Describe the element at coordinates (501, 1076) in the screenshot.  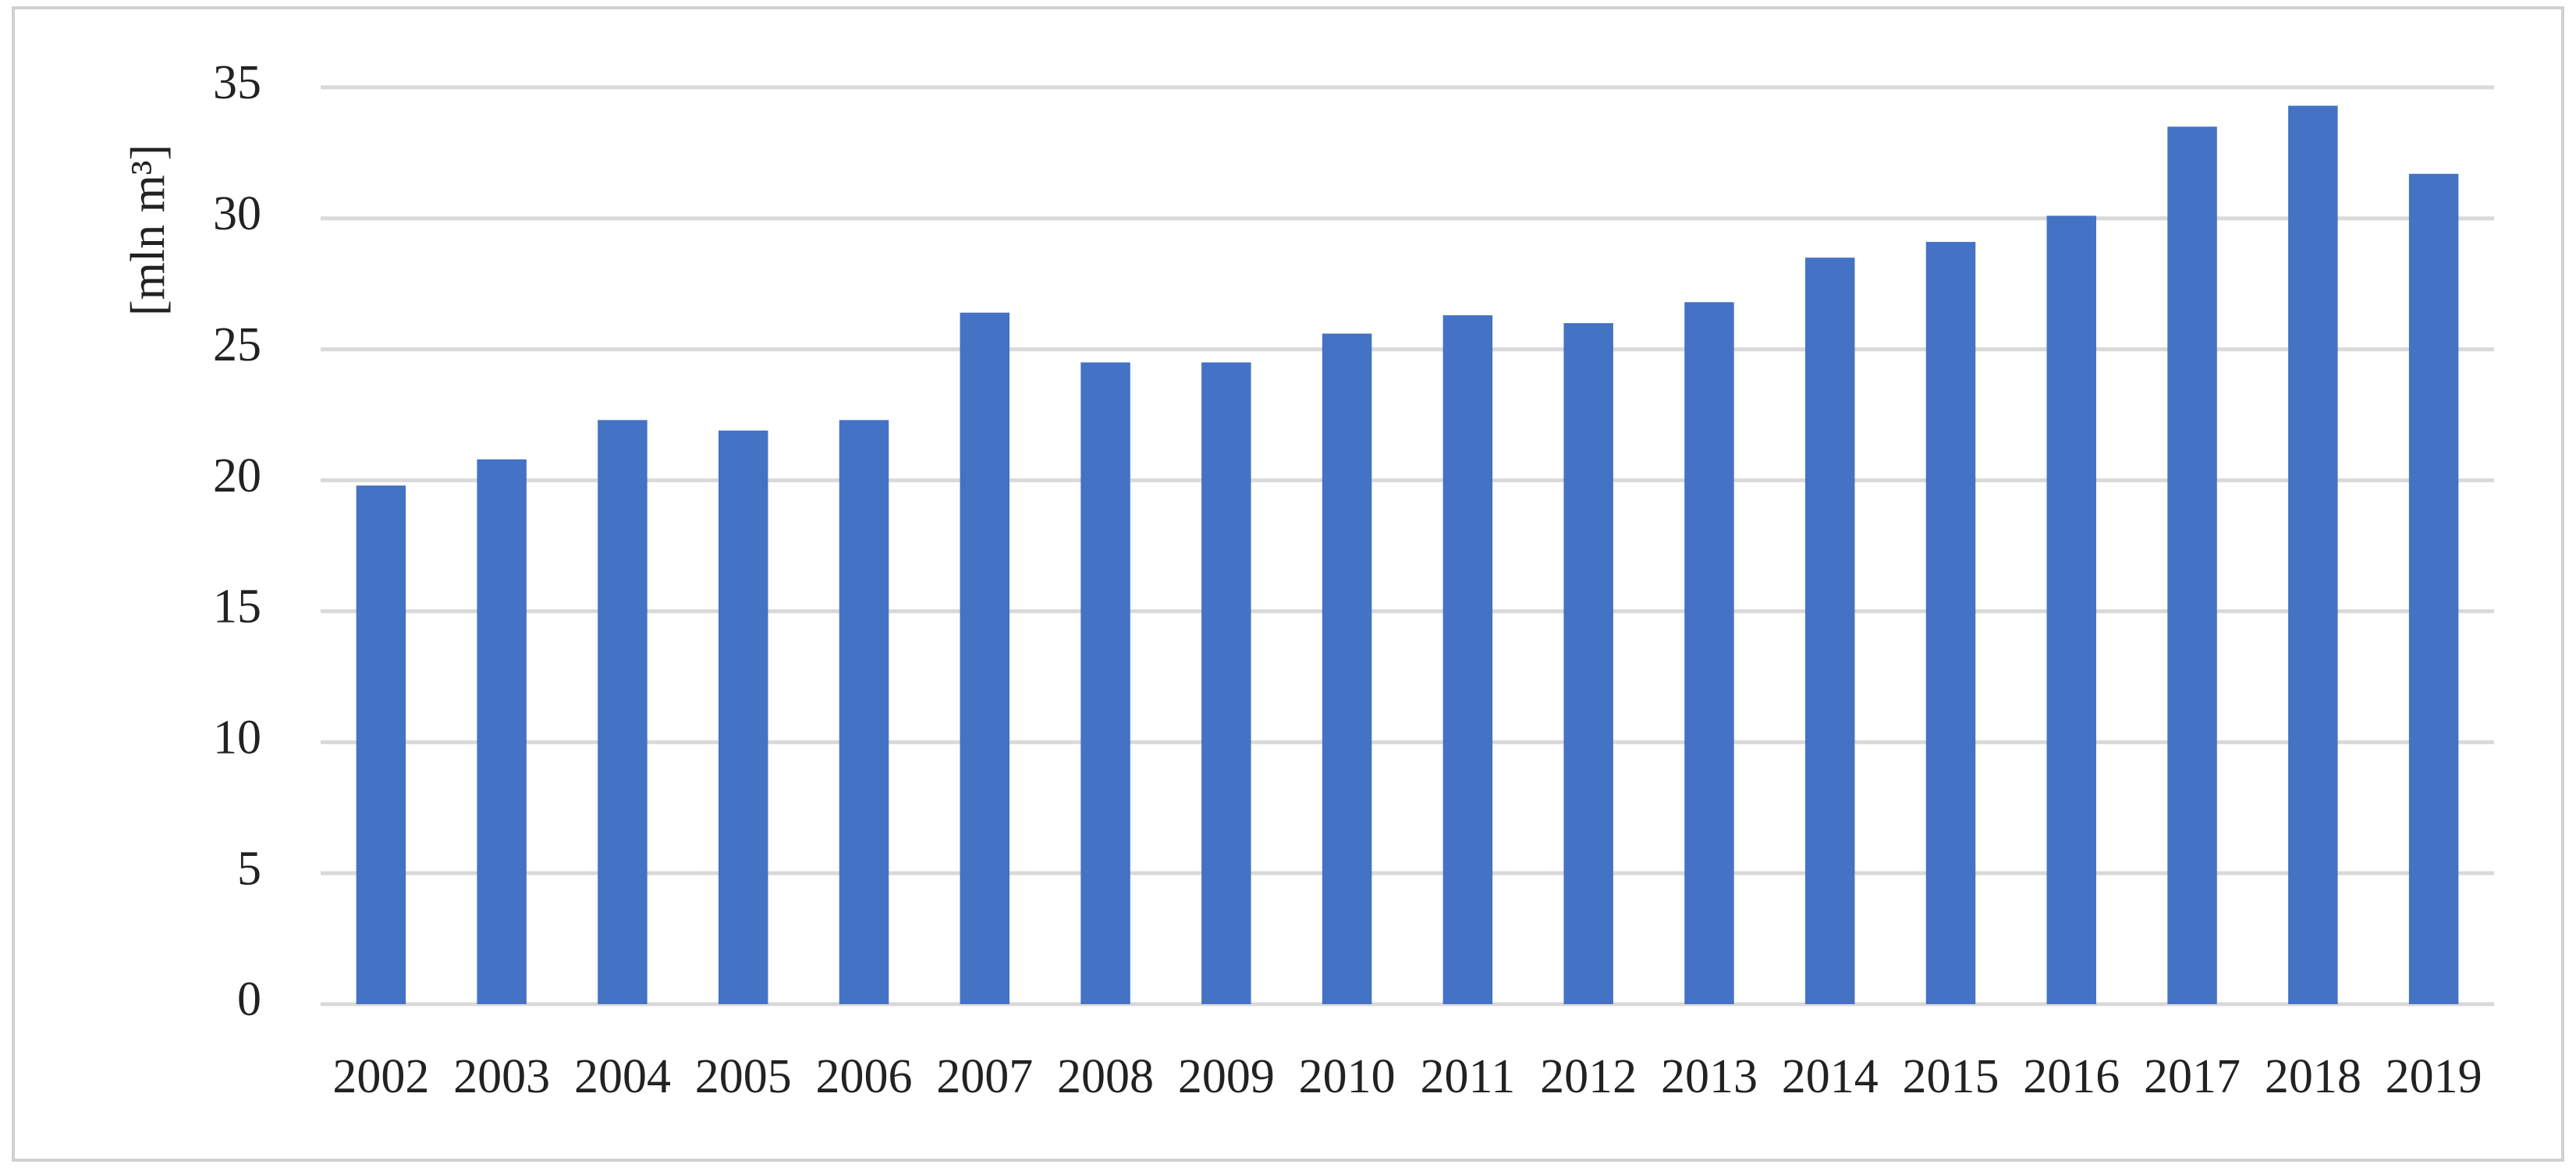
I see `x-tick-label: 2003` at that location.